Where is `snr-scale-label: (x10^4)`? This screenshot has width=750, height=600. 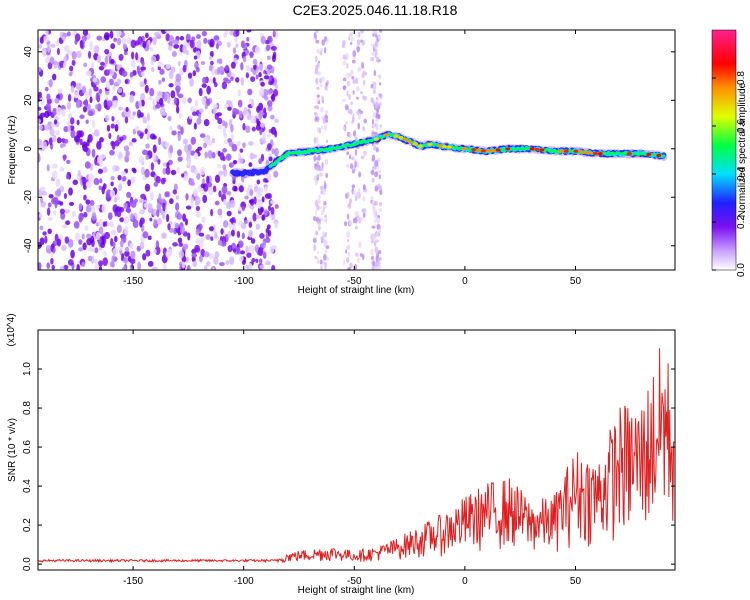 snr-scale-label: (x10^4) is located at coordinates (11, 329).